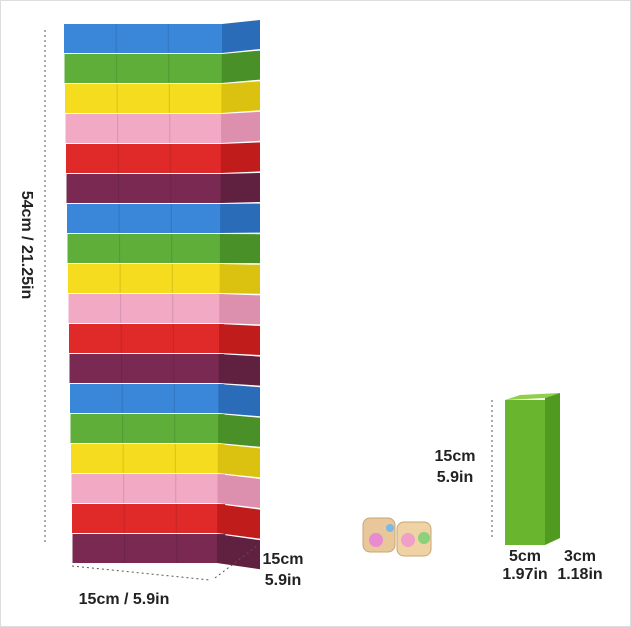 The height and width of the screenshot is (627, 631). What do you see at coordinates (397, 537) in the screenshot?
I see `dice` at bounding box center [397, 537].